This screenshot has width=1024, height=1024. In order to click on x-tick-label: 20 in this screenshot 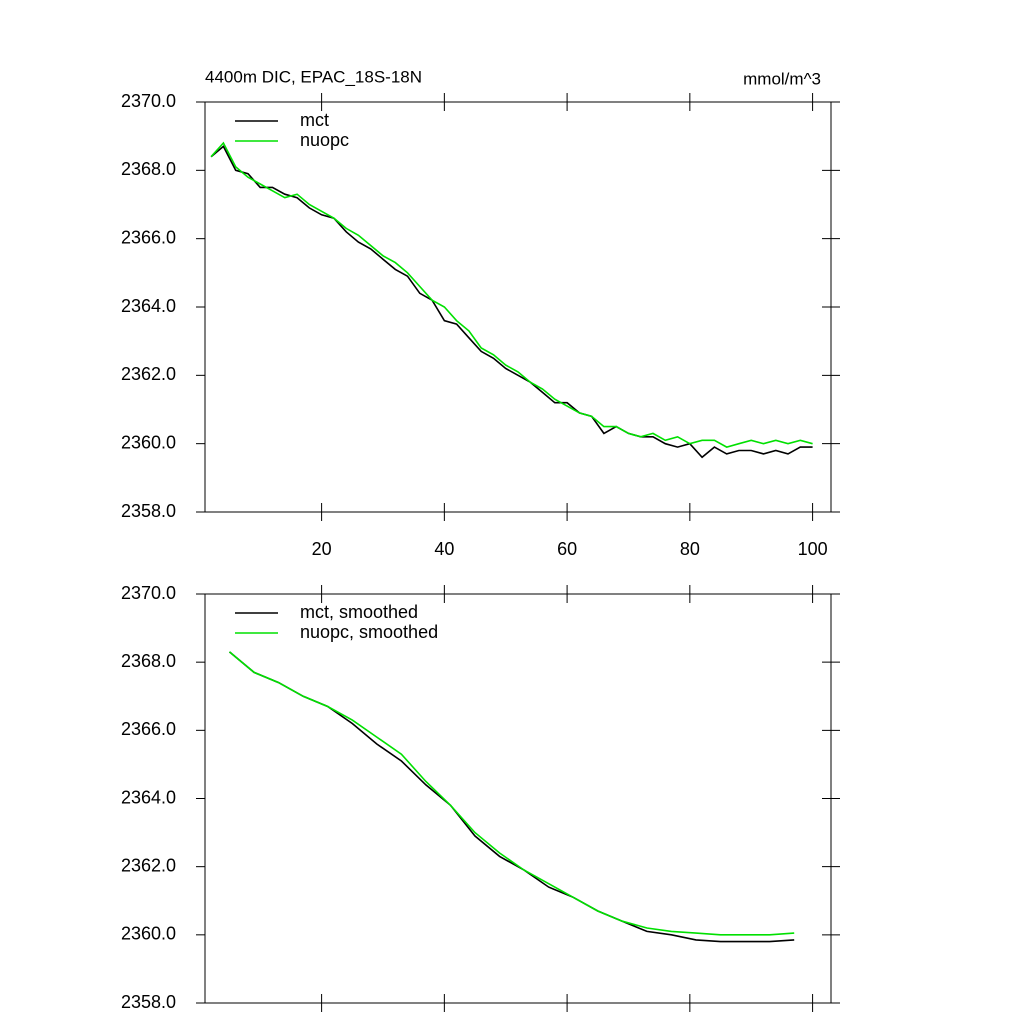, I will do `click(322, 549)`.